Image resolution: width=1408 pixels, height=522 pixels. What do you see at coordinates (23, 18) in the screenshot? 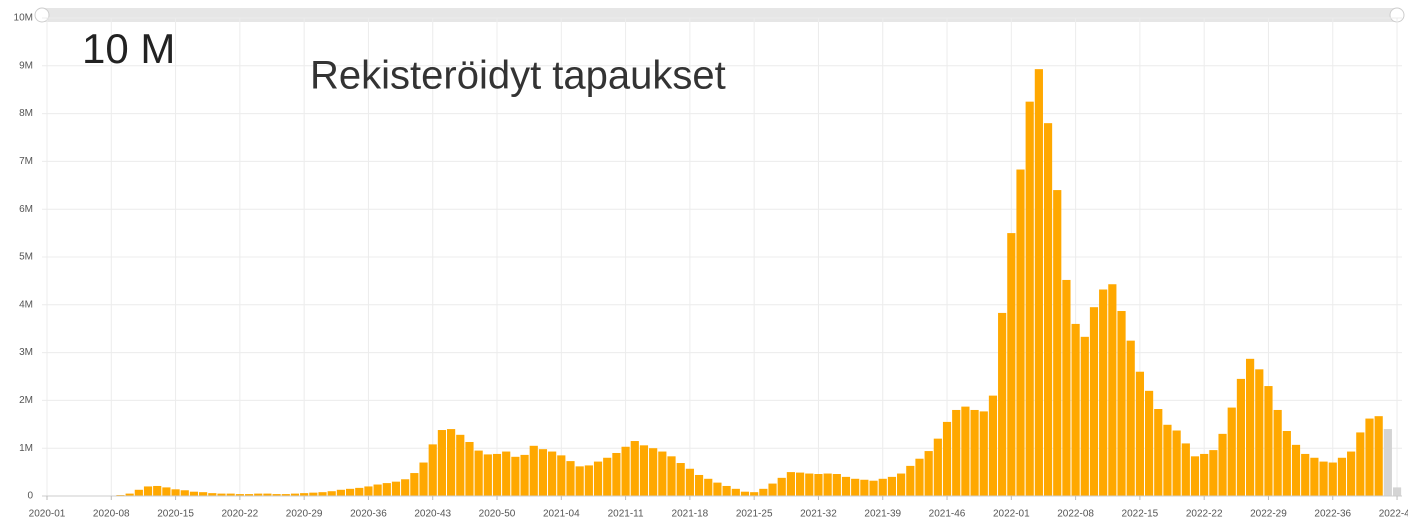
I see `y-tick-label: 10M` at bounding box center [23, 18].